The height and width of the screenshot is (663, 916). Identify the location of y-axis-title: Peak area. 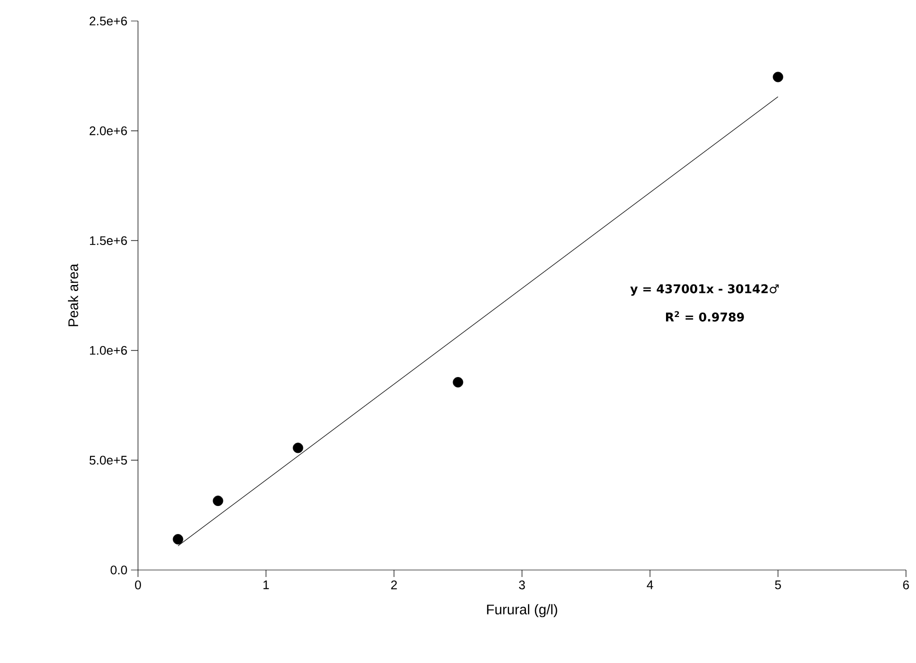
(73, 295).